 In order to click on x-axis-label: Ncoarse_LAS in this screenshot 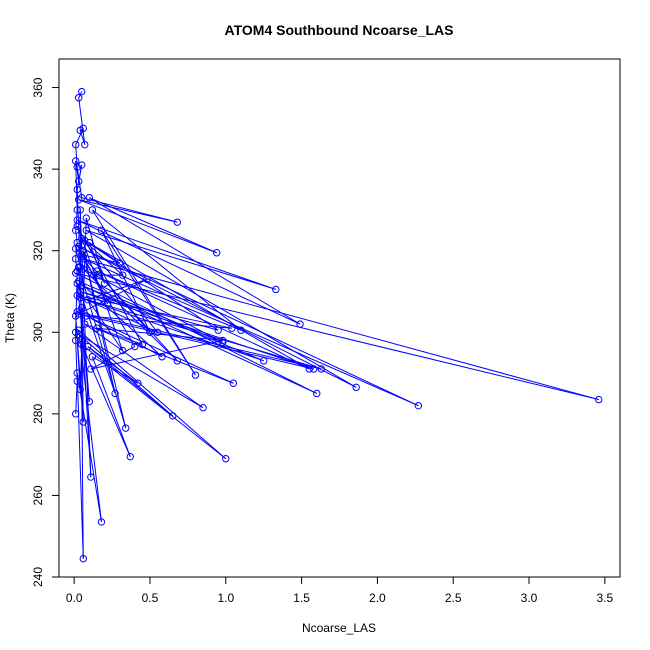, I will do `click(339, 628)`.